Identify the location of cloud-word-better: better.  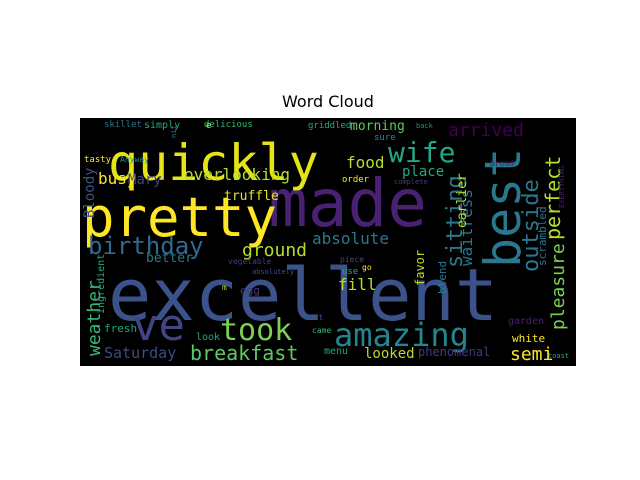
(169, 258).